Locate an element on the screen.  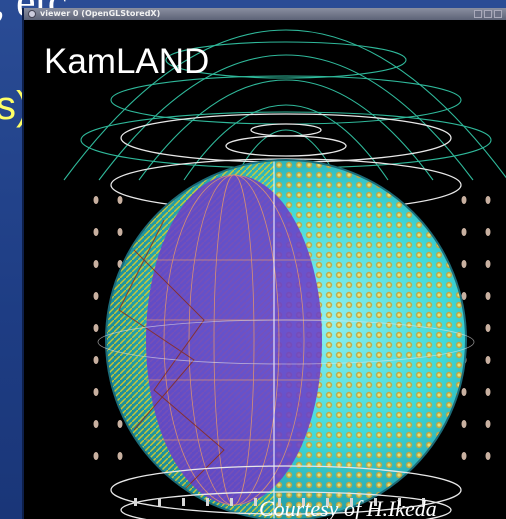
bottom-pmt-markers is located at coordinates (279, 502).